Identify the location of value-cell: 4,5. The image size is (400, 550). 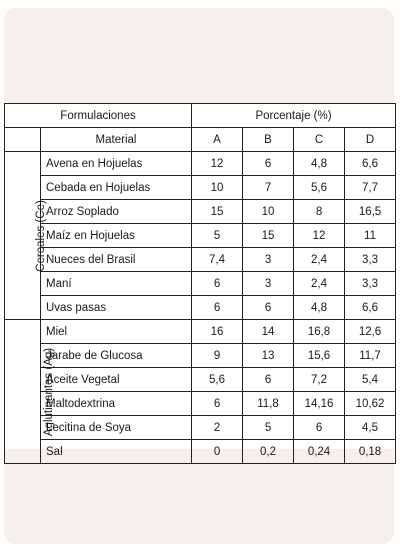
(370, 427).